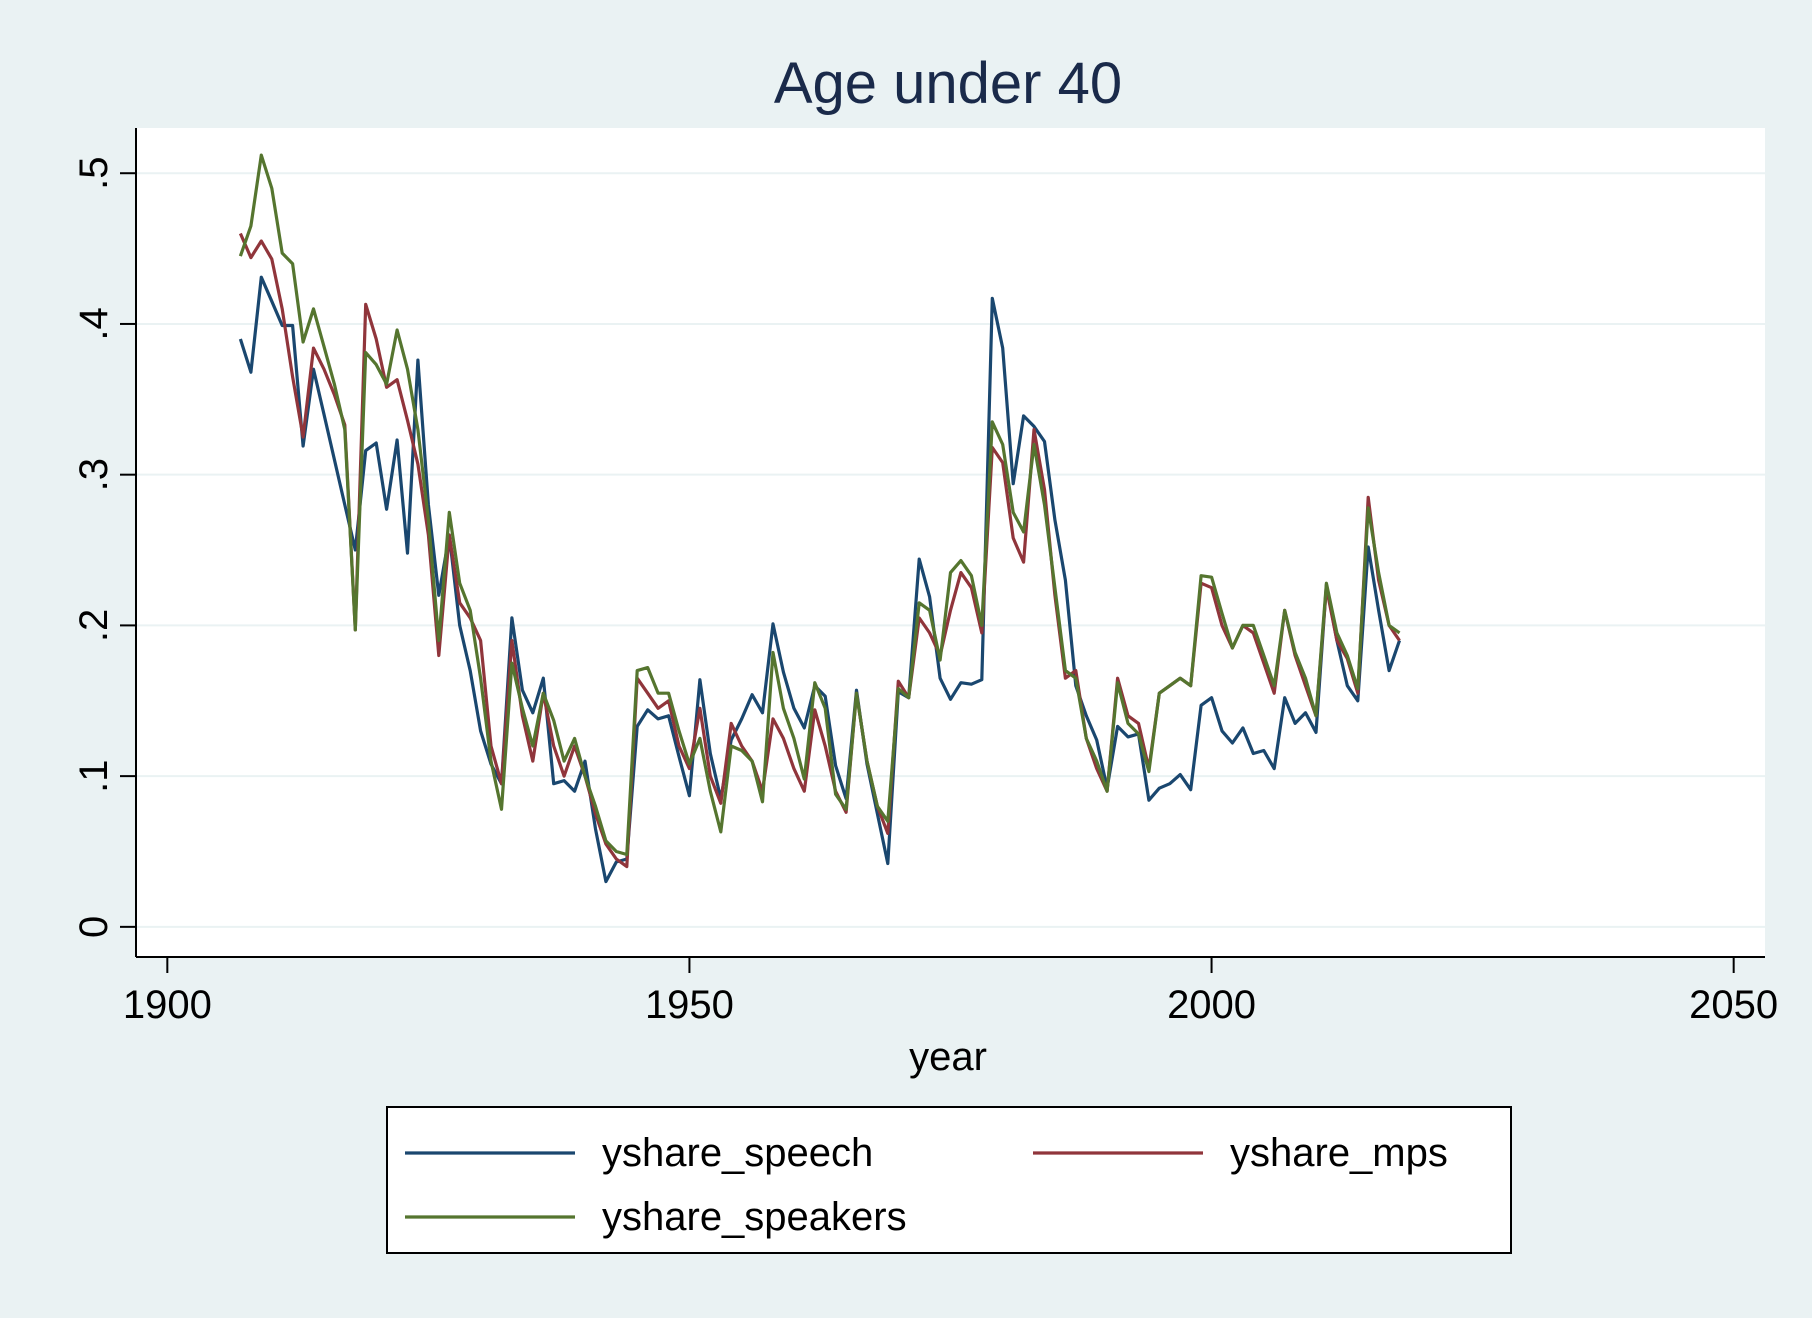  I want to click on legend-label: yshare_speakers, so click(754, 1217).